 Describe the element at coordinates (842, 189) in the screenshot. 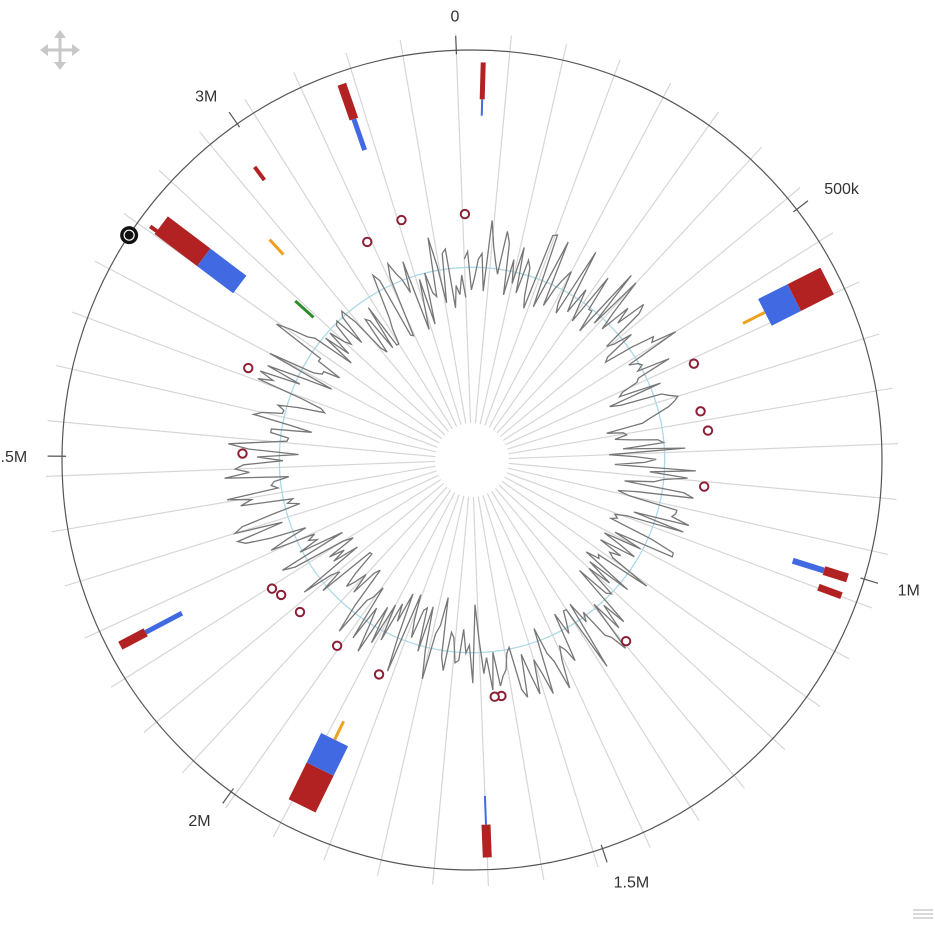

I see `tick-label: 500k` at that location.